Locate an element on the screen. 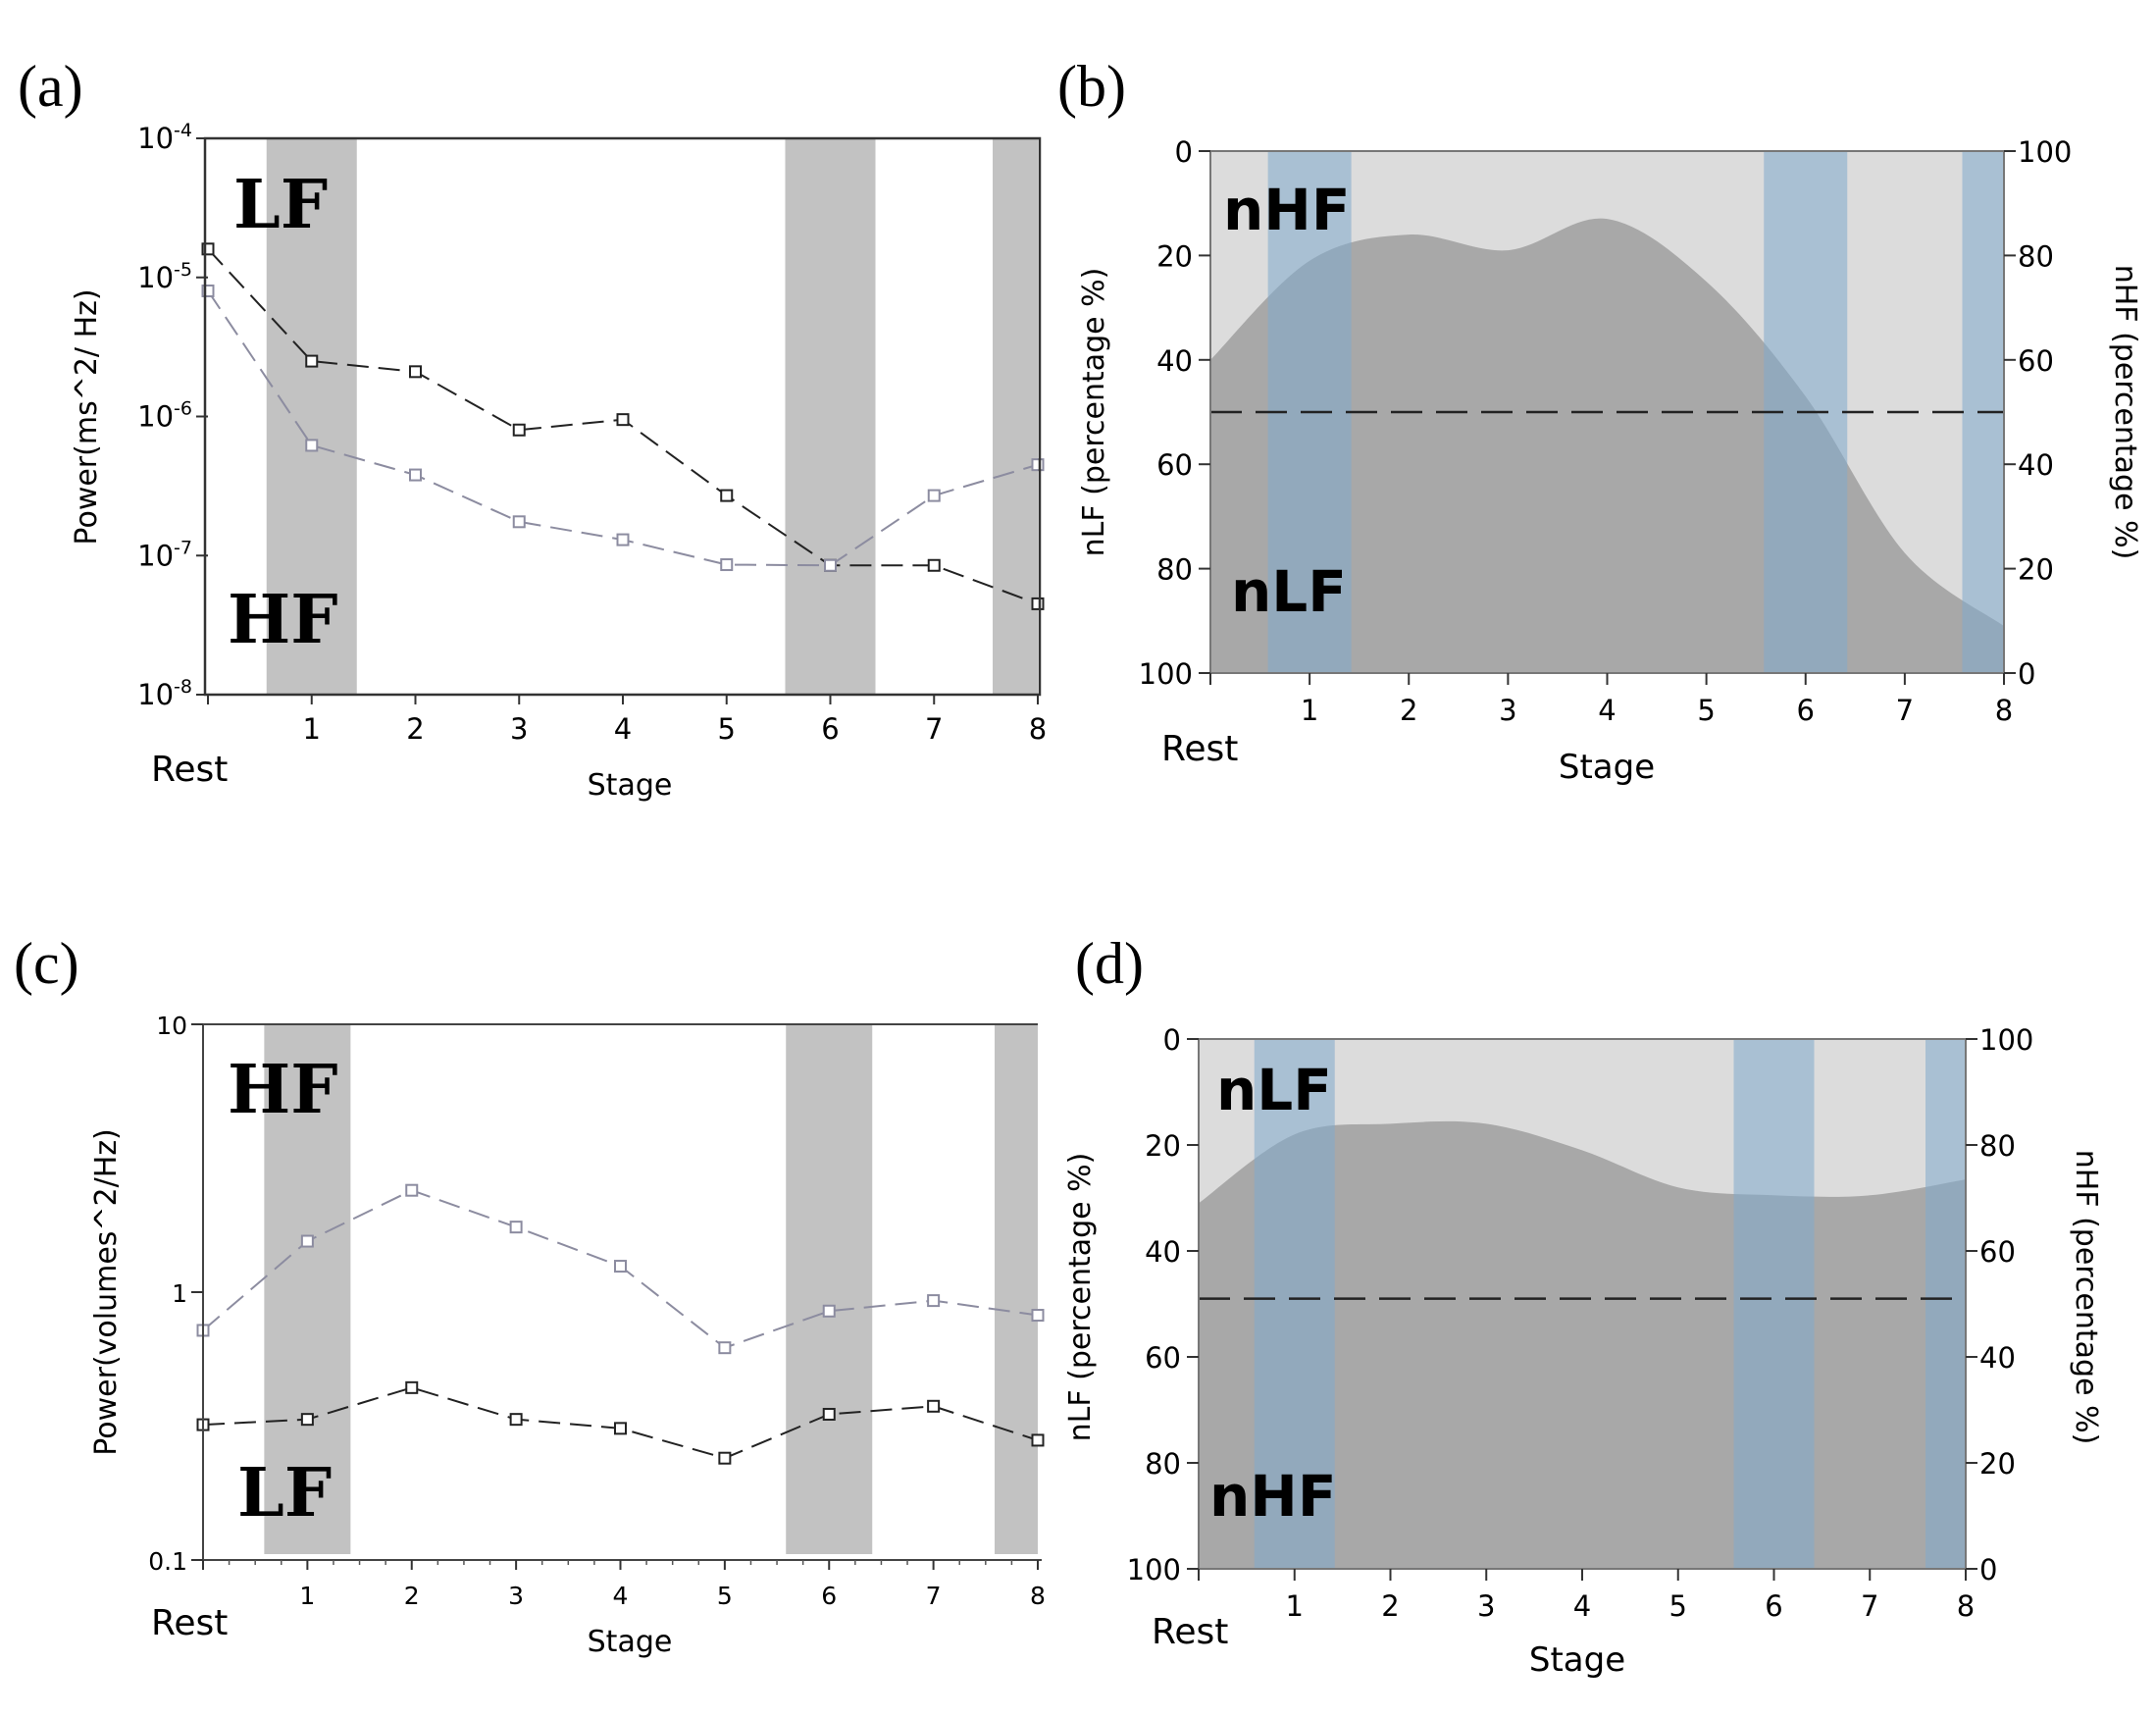 Image resolution: width=2156 pixels, height=1716 pixels. panel-a-x-axis-label: Stage is located at coordinates (630, 785).